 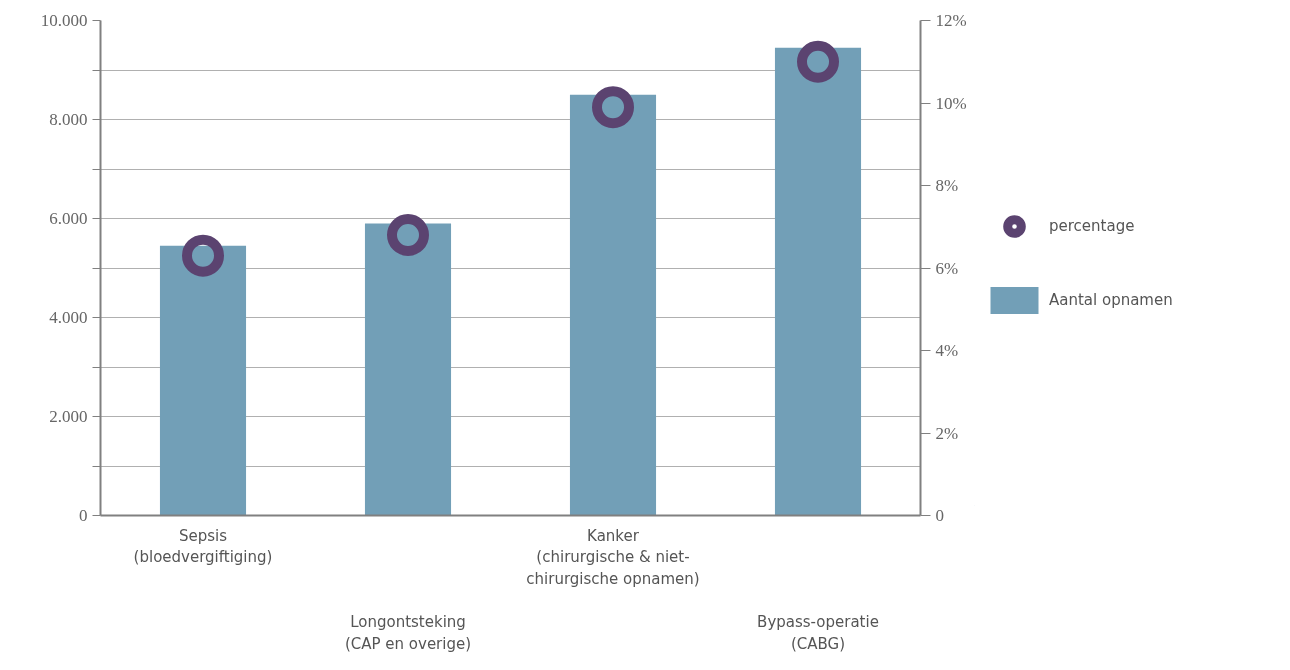 What do you see at coordinates (613, 557) in the screenshot?
I see `x-tick-label: Kanker (chirurgische & niet- chirurgische opnamen)` at bounding box center [613, 557].